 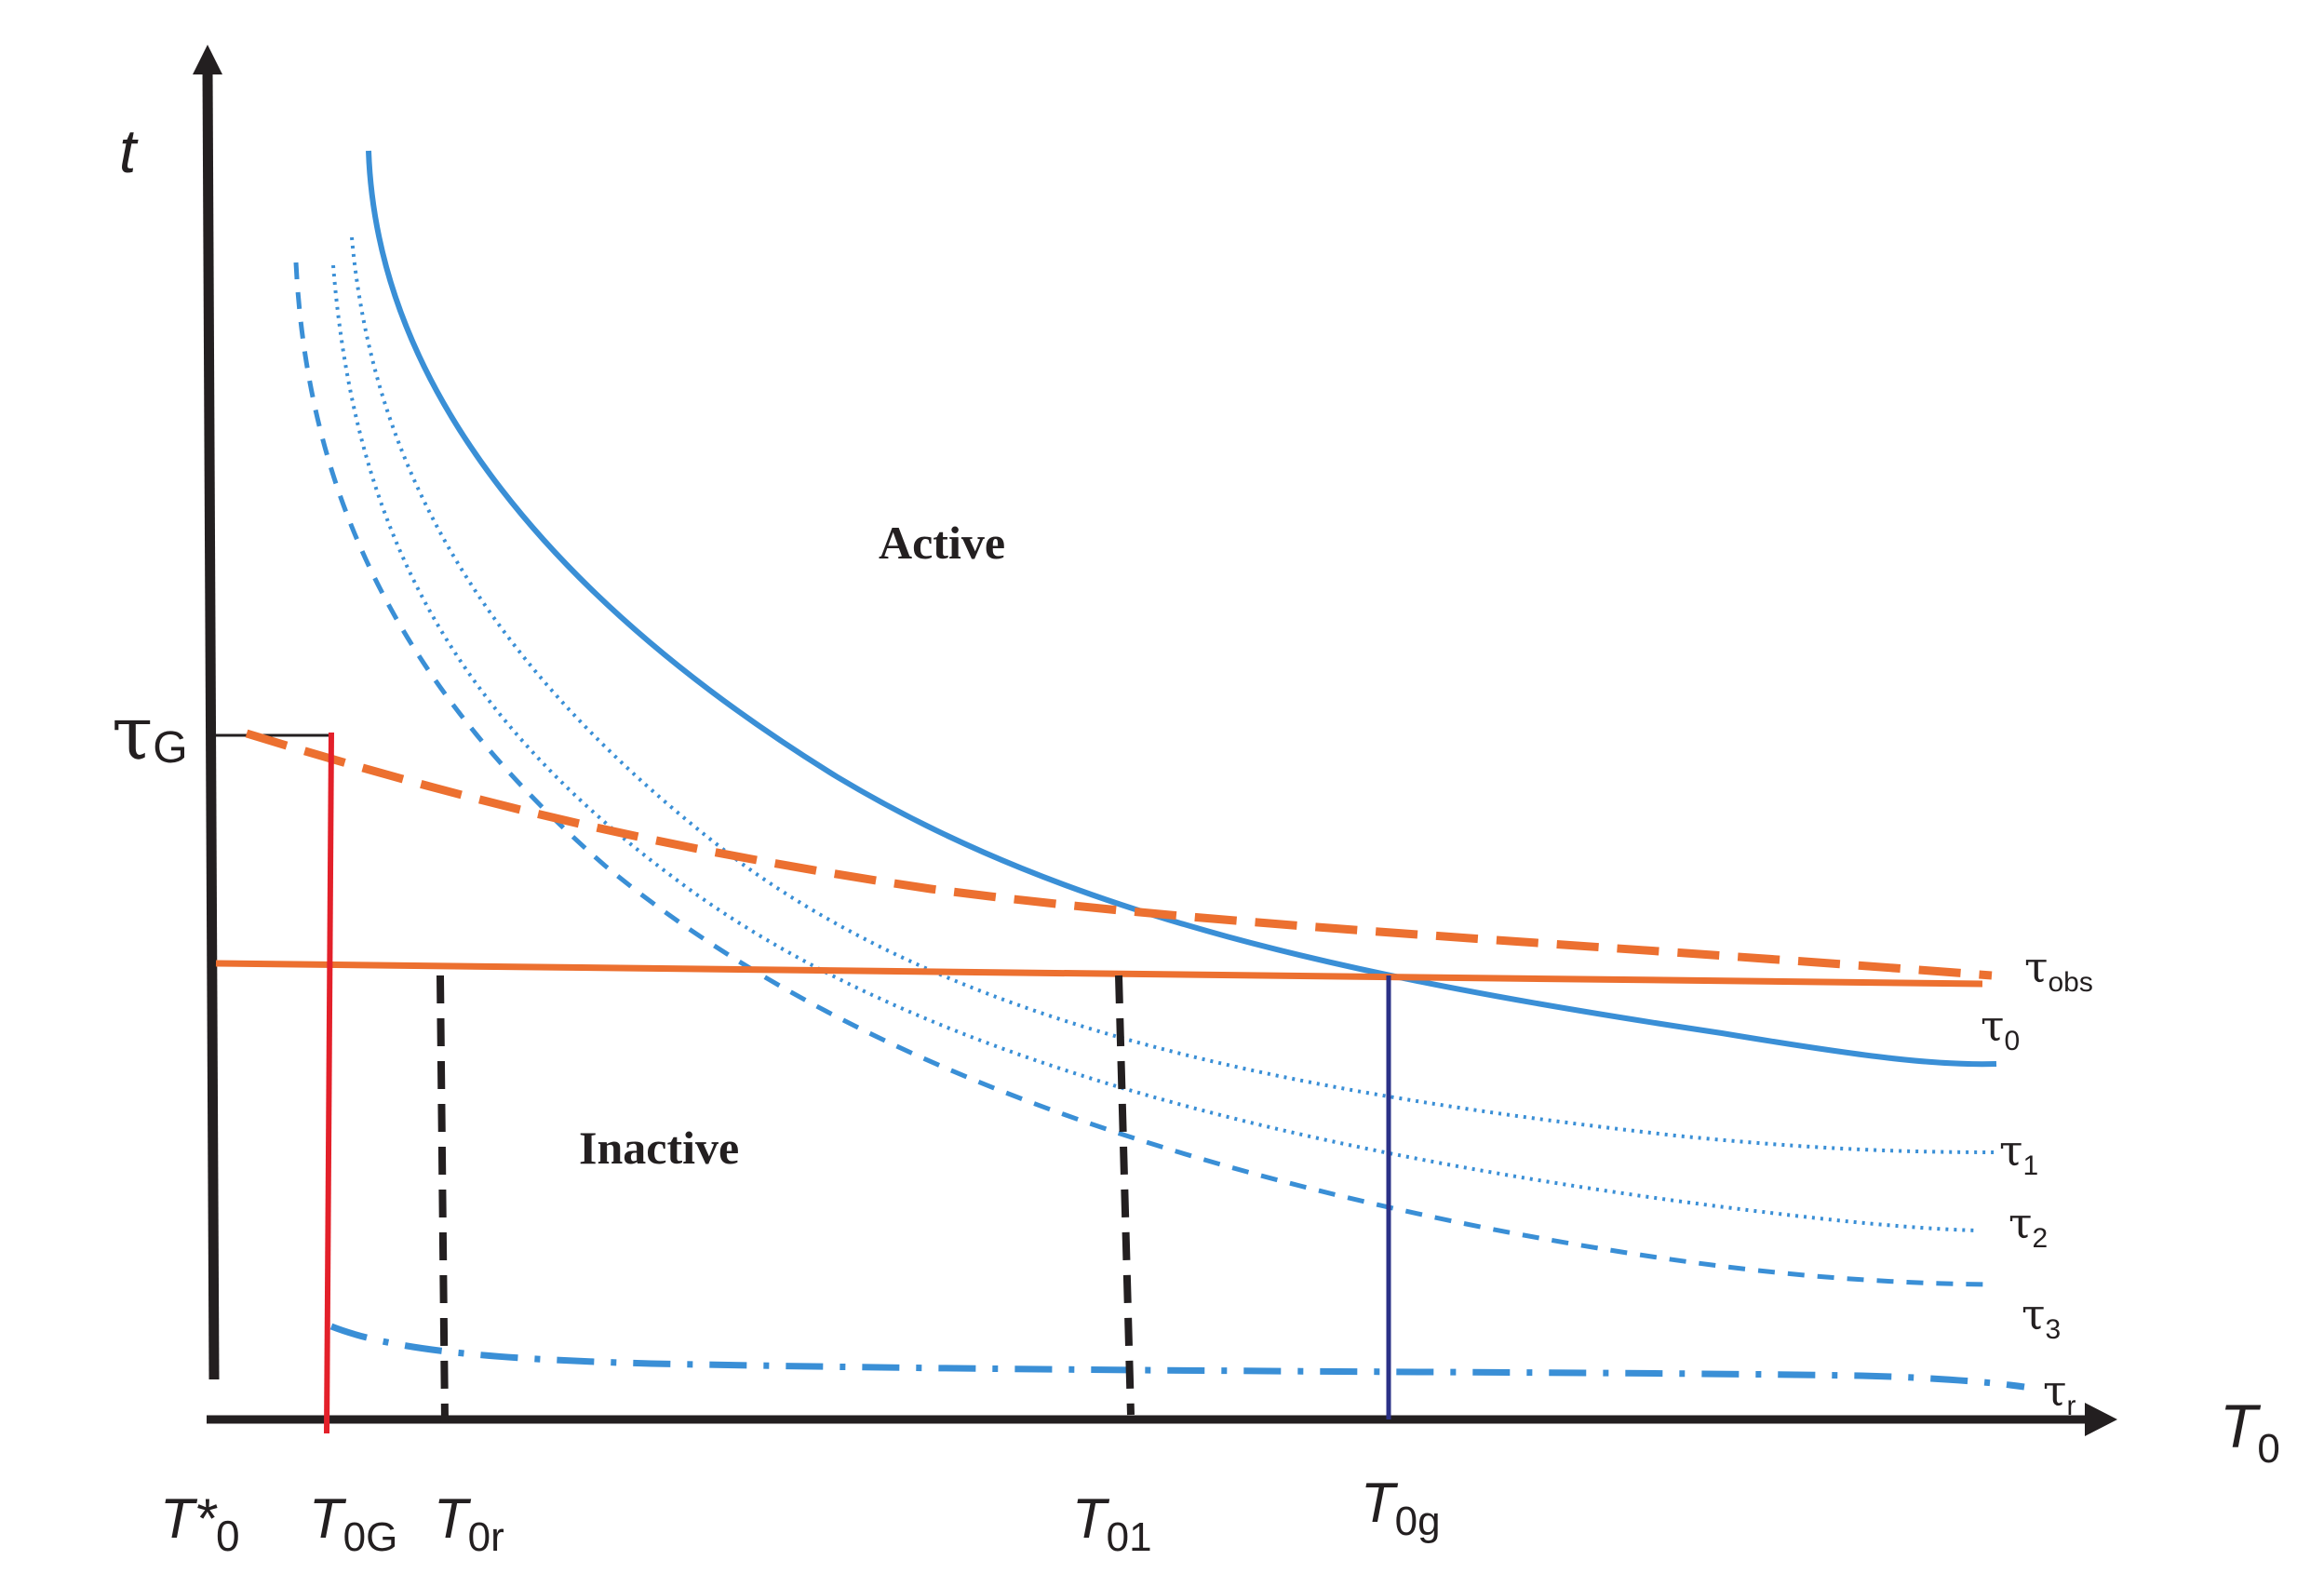 What do you see at coordinates (2041, 1317) in the screenshot?
I see `label-tau3: τ3` at bounding box center [2041, 1317].